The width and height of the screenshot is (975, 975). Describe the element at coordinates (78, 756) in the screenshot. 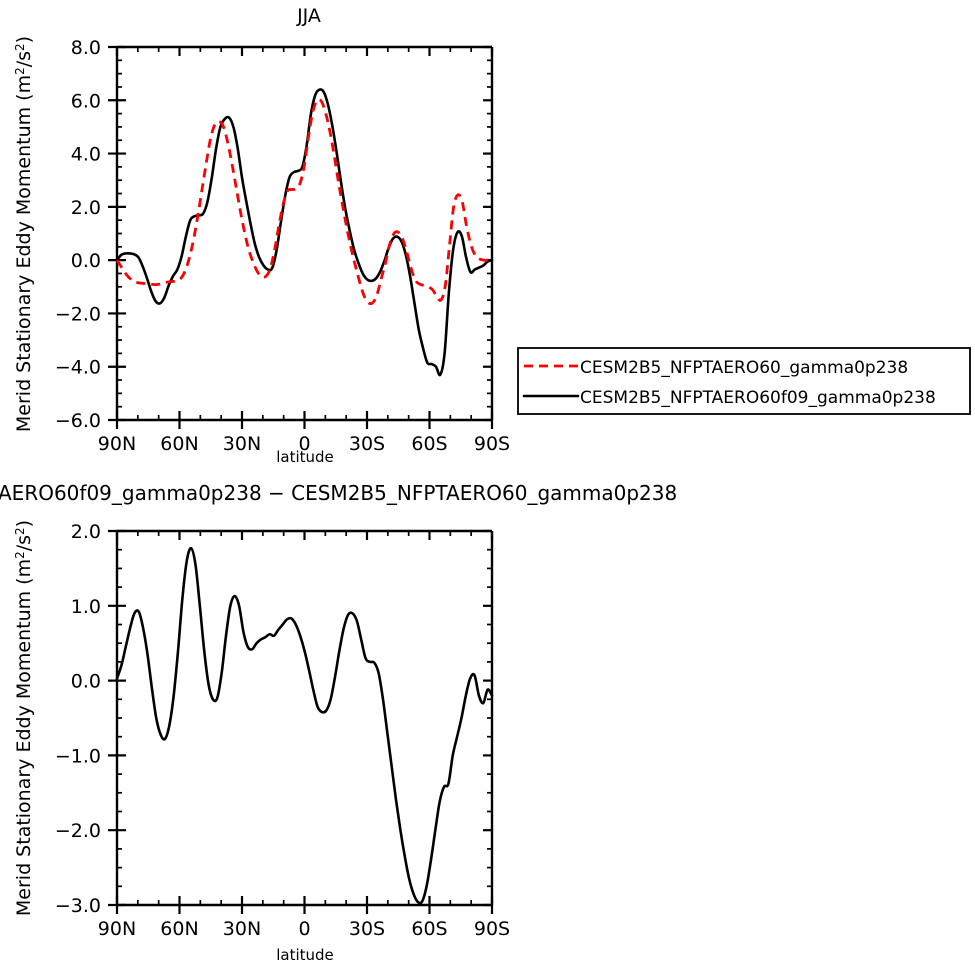

I see `y-tick-label: −1.0` at that location.